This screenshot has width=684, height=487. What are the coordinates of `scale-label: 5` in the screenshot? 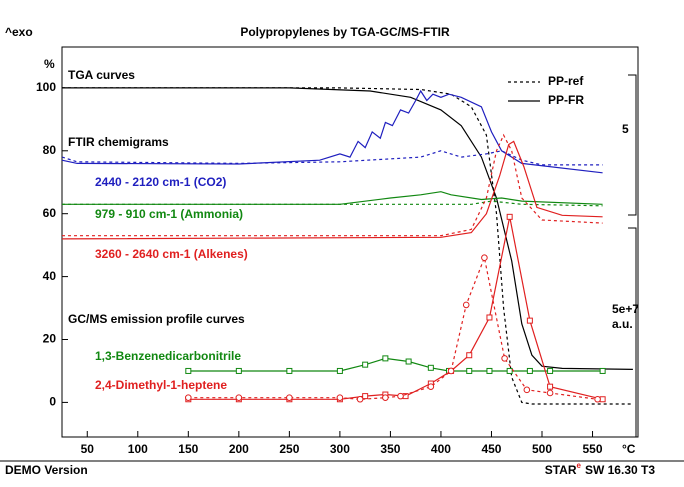 It's located at (625, 129).